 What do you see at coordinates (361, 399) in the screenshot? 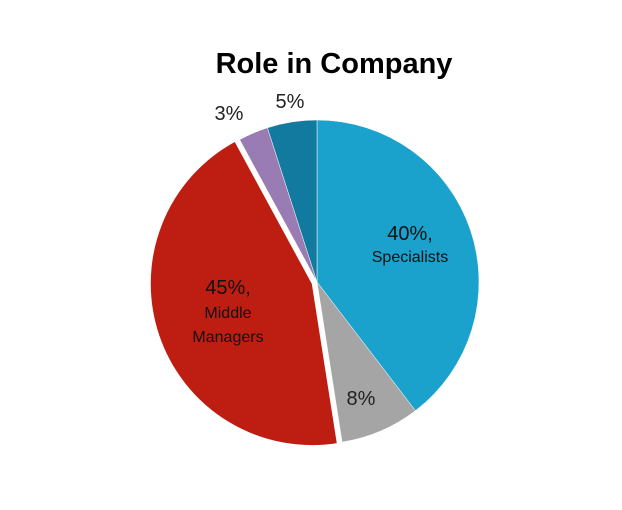
I see `data-label: 8%` at bounding box center [361, 399].